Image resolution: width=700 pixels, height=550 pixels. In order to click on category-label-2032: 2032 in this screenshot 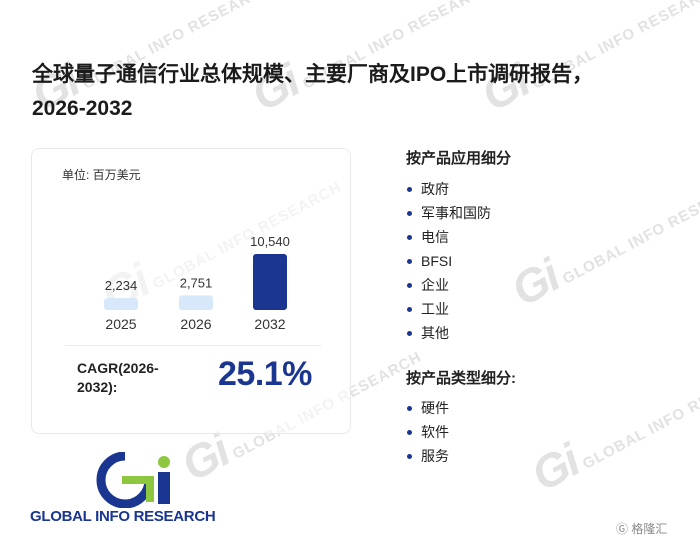, I will do `click(269, 324)`.